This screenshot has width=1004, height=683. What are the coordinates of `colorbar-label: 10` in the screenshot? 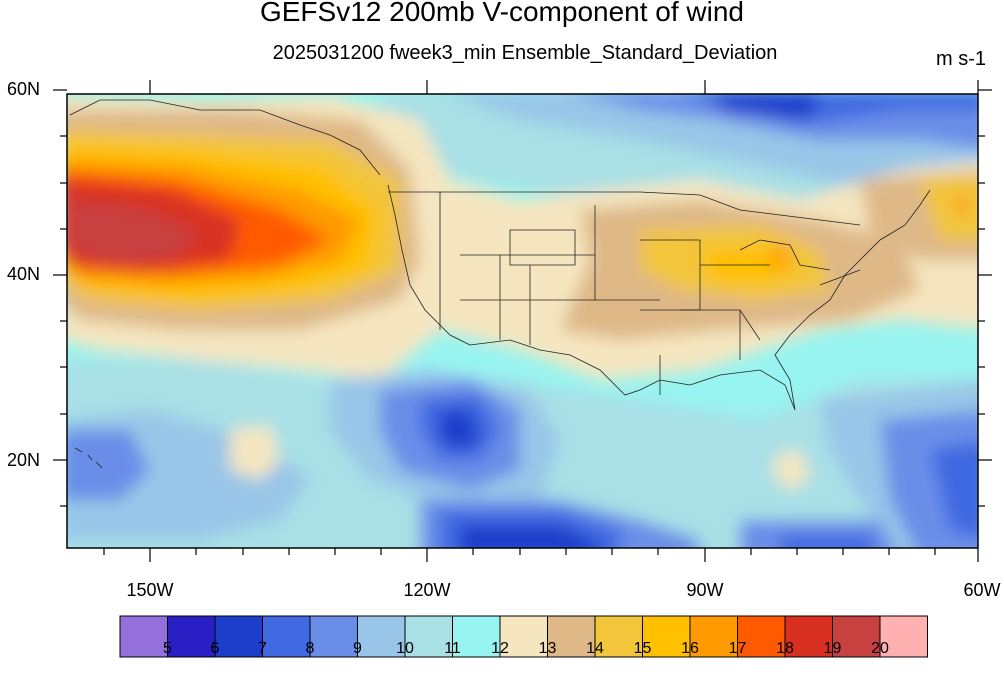 It's located at (405, 648).